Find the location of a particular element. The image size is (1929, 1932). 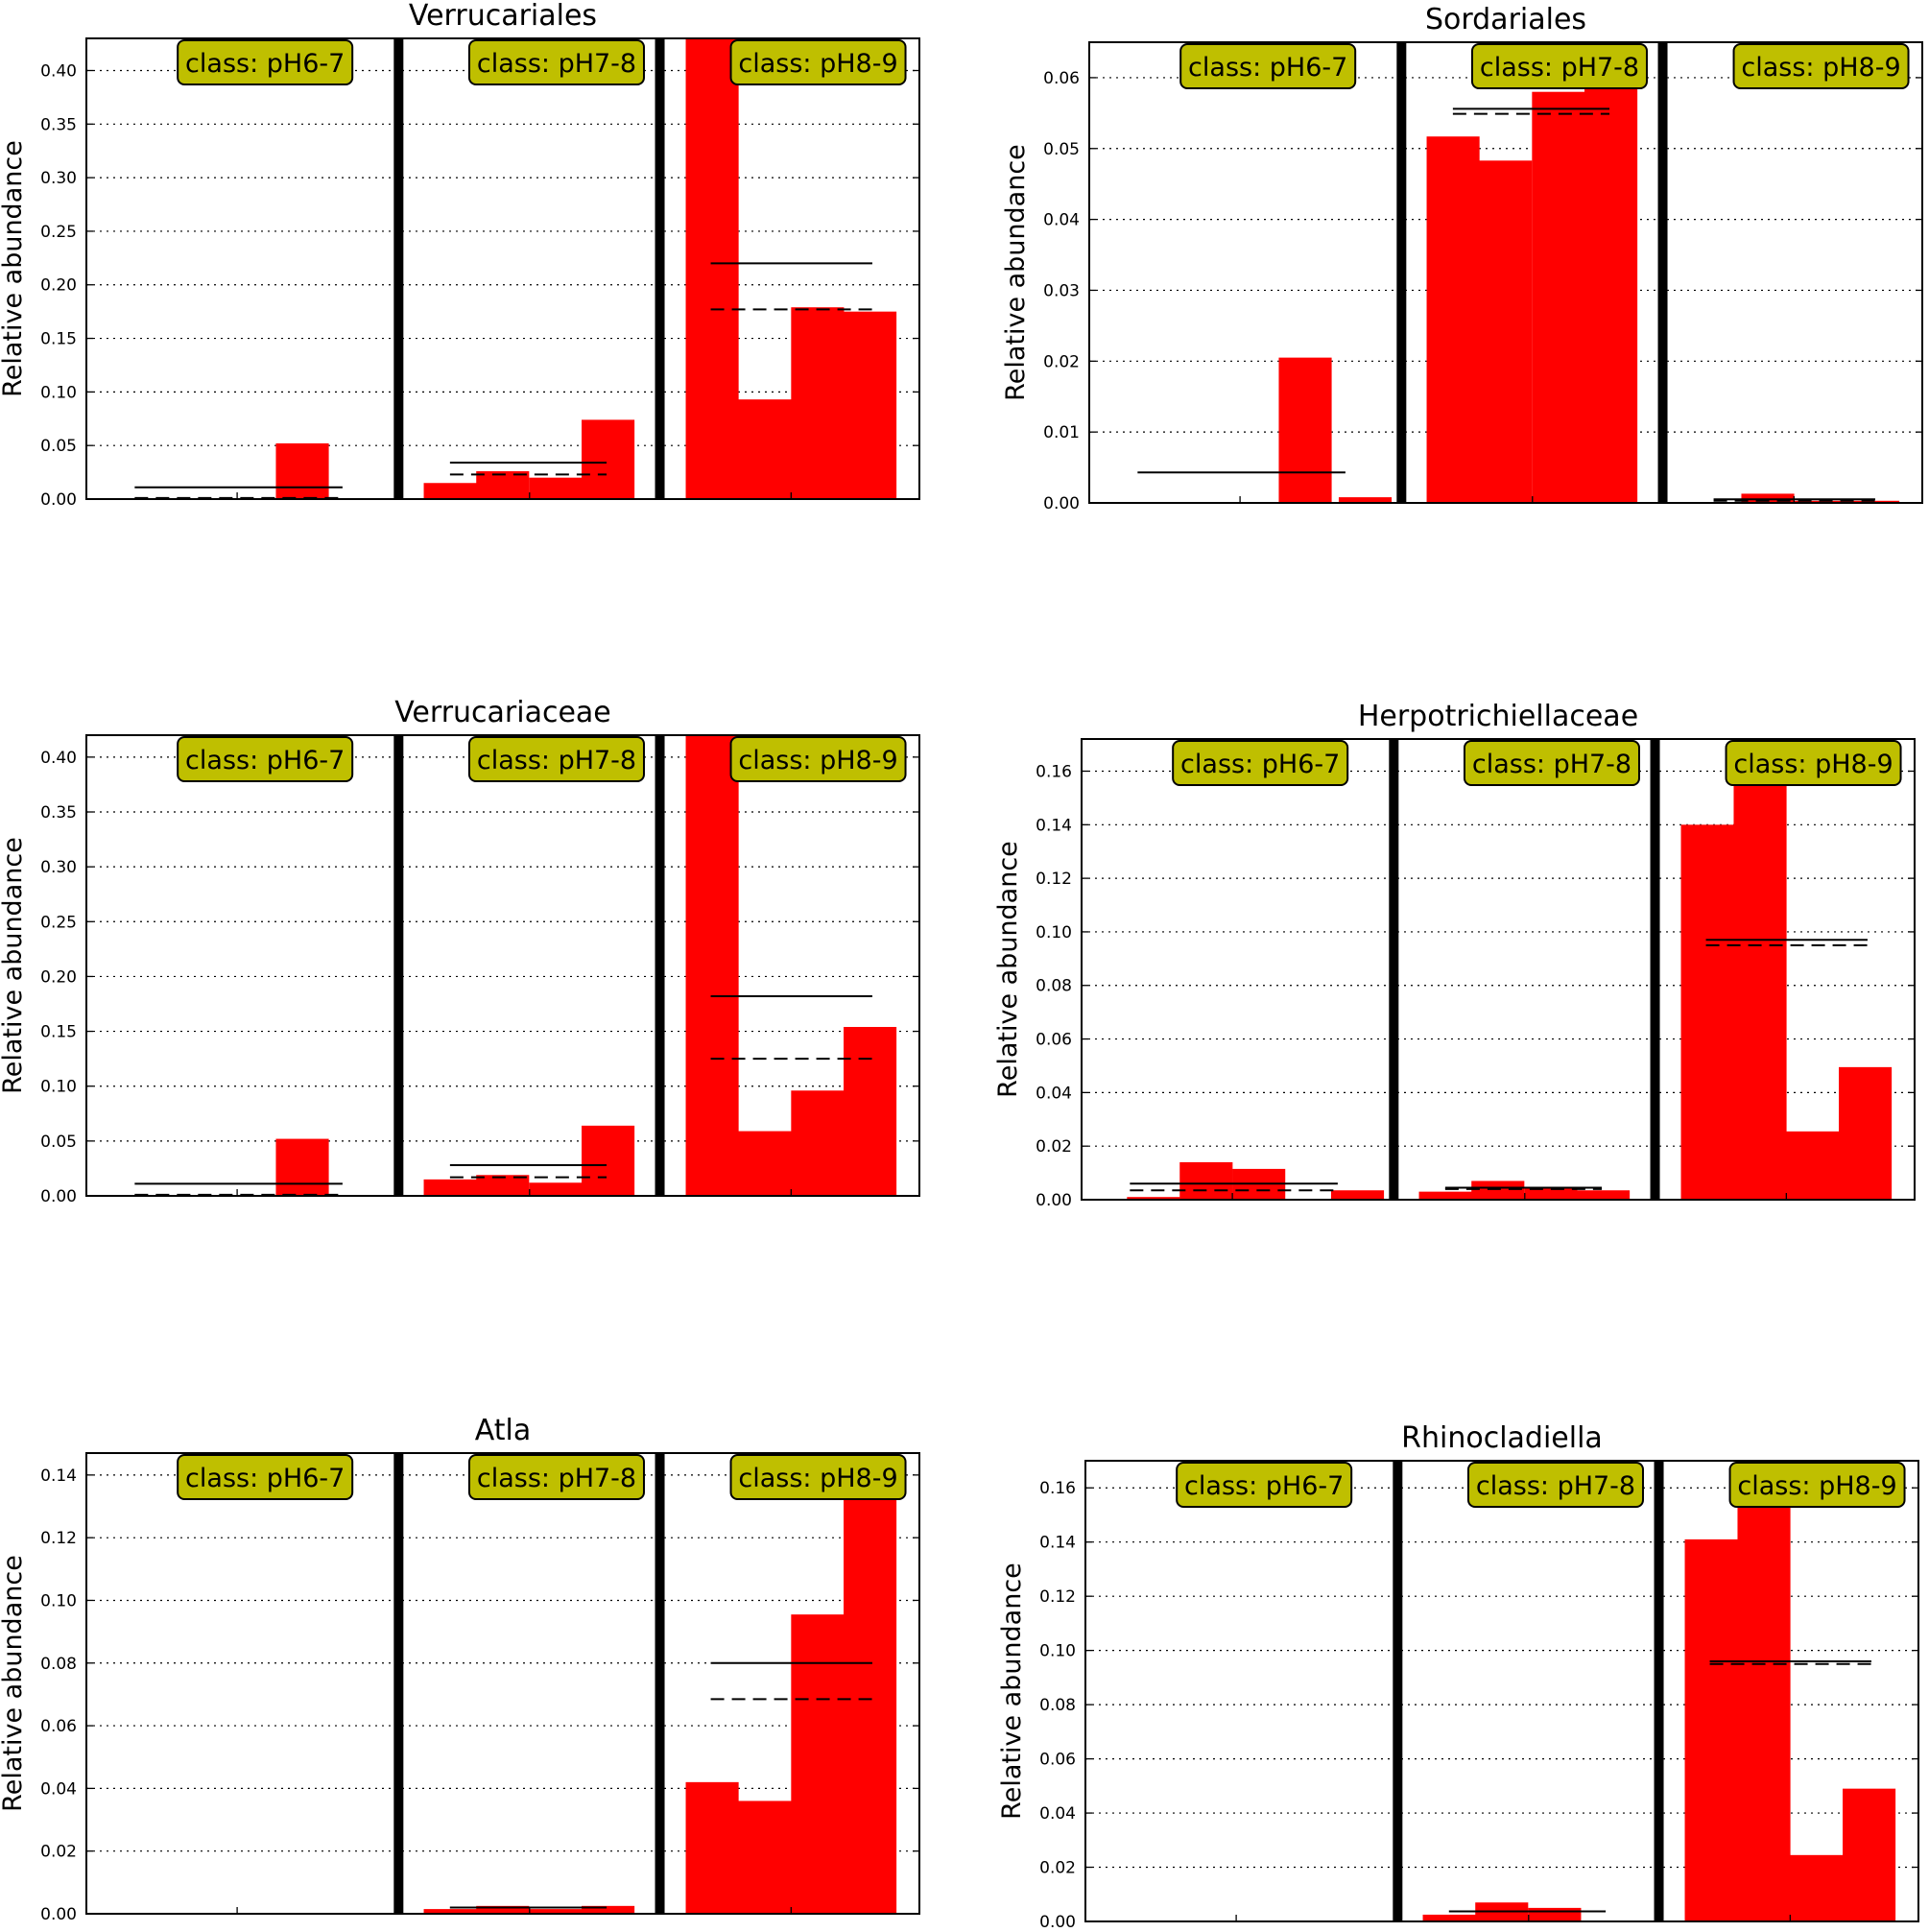

y-tick-label: 0.12 is located at coordinates (58, 1538).